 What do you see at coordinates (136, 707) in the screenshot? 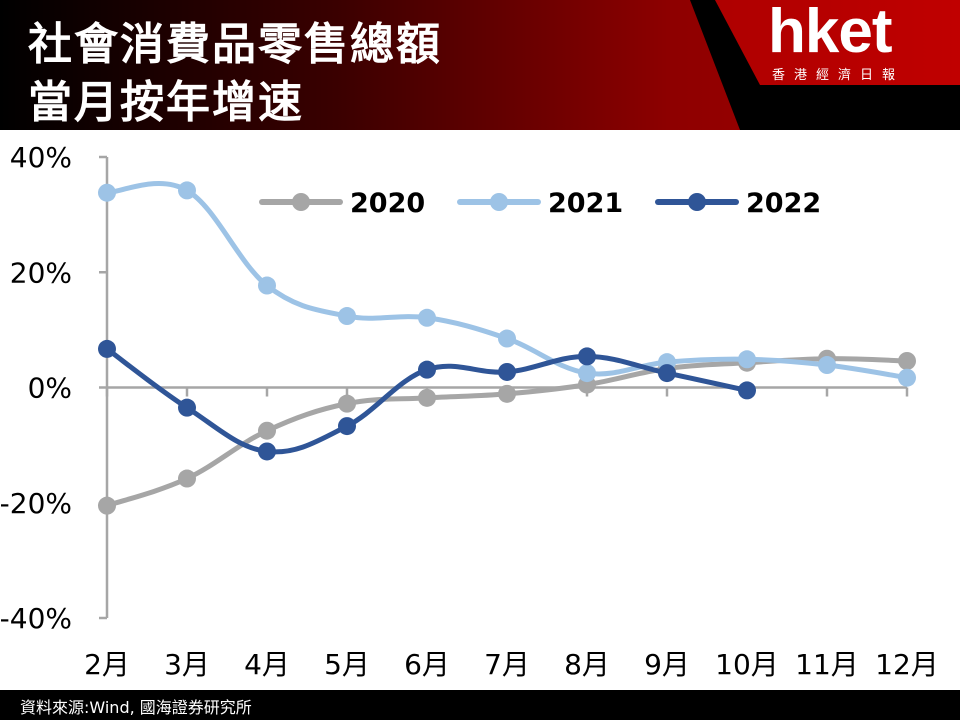
I see `source-note: 資料來源:Wind, 國海證券研究所` at bounding box center [136, 707].